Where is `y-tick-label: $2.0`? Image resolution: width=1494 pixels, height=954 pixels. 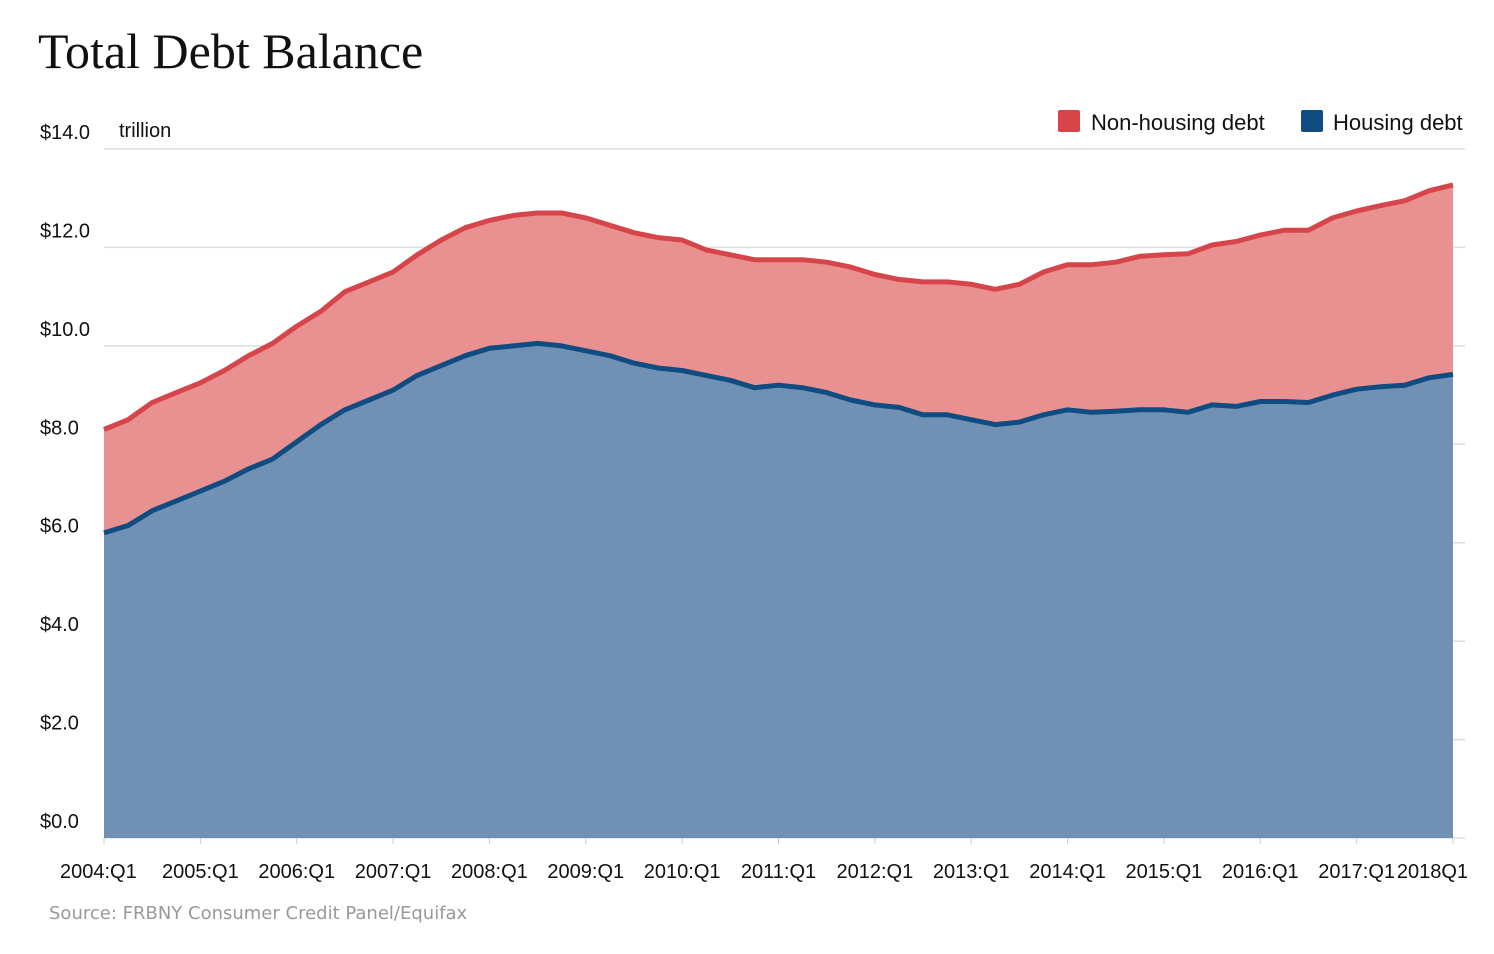
y-tick-label: $2.0 is located at coordinates (59, 724).